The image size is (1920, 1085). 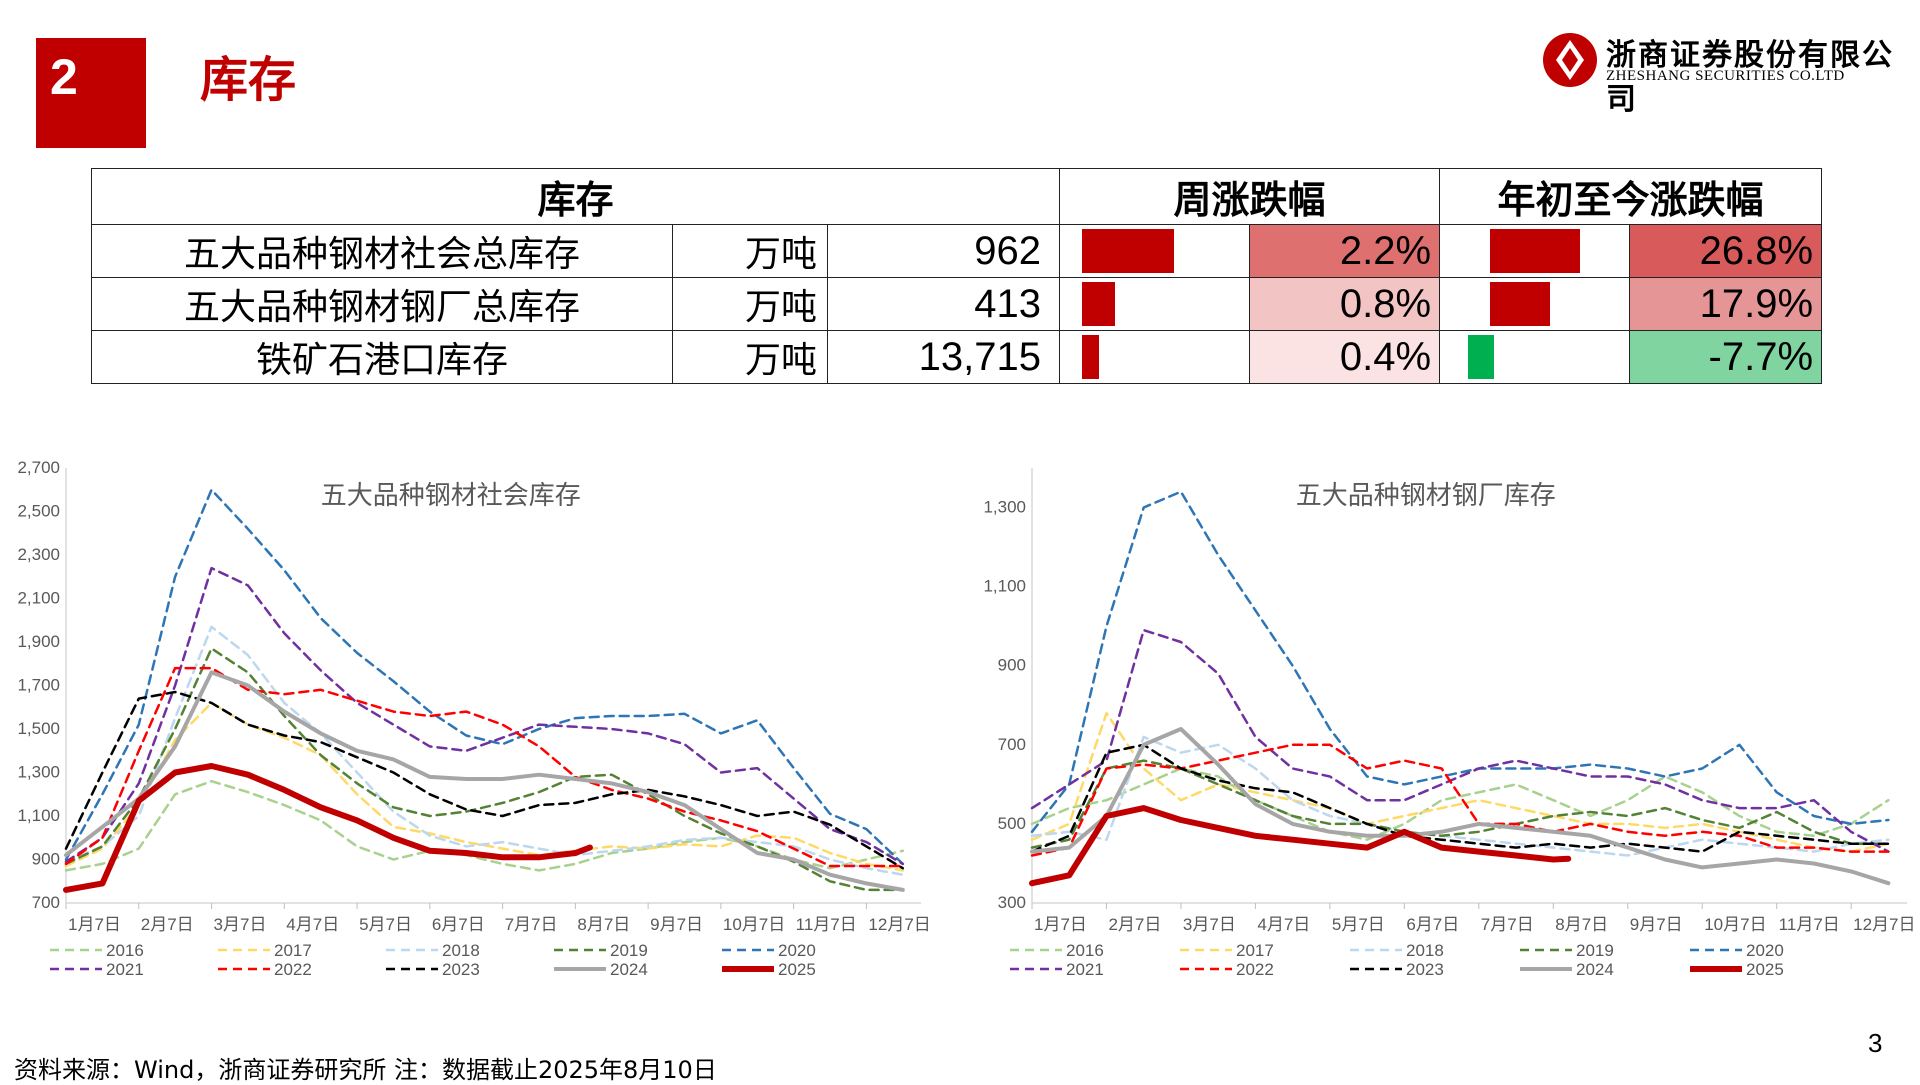 I want to click on ytd-change-value: 26.8%, so click(x=1726, y=251).